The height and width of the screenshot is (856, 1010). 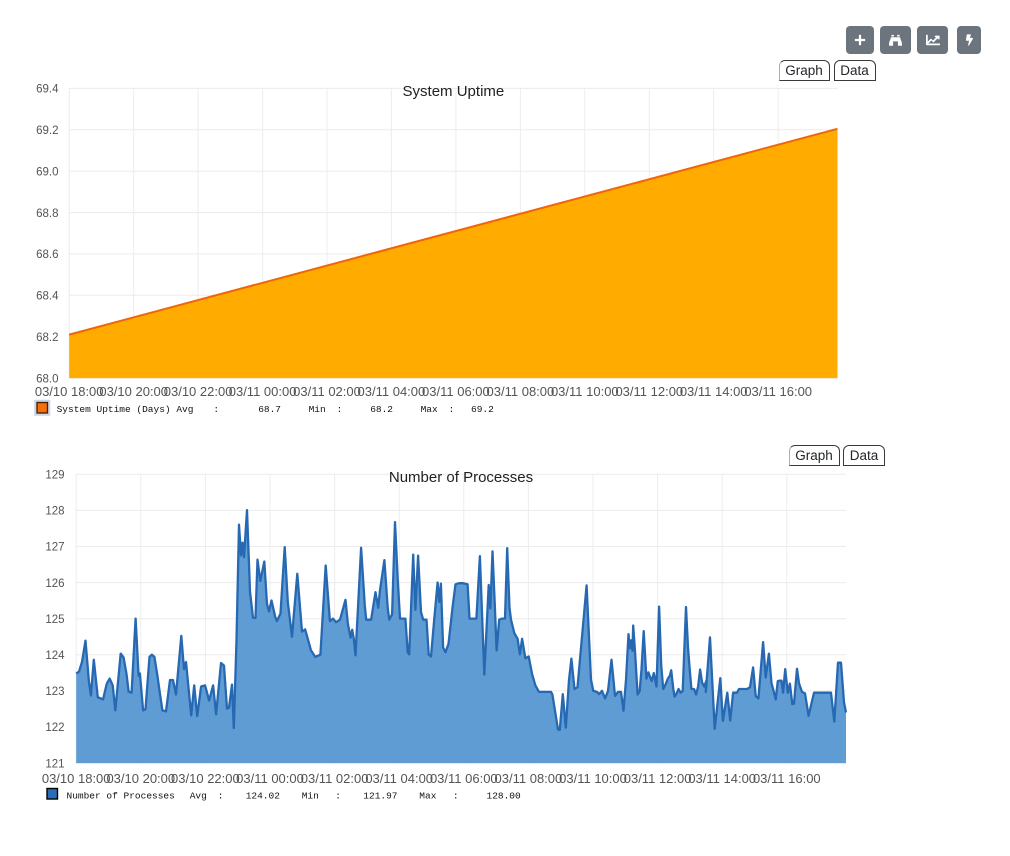 What do you see at coordinates (54, 584) in the screenshot?
I see `svg-text: 126` at bounding box center [54, 584].